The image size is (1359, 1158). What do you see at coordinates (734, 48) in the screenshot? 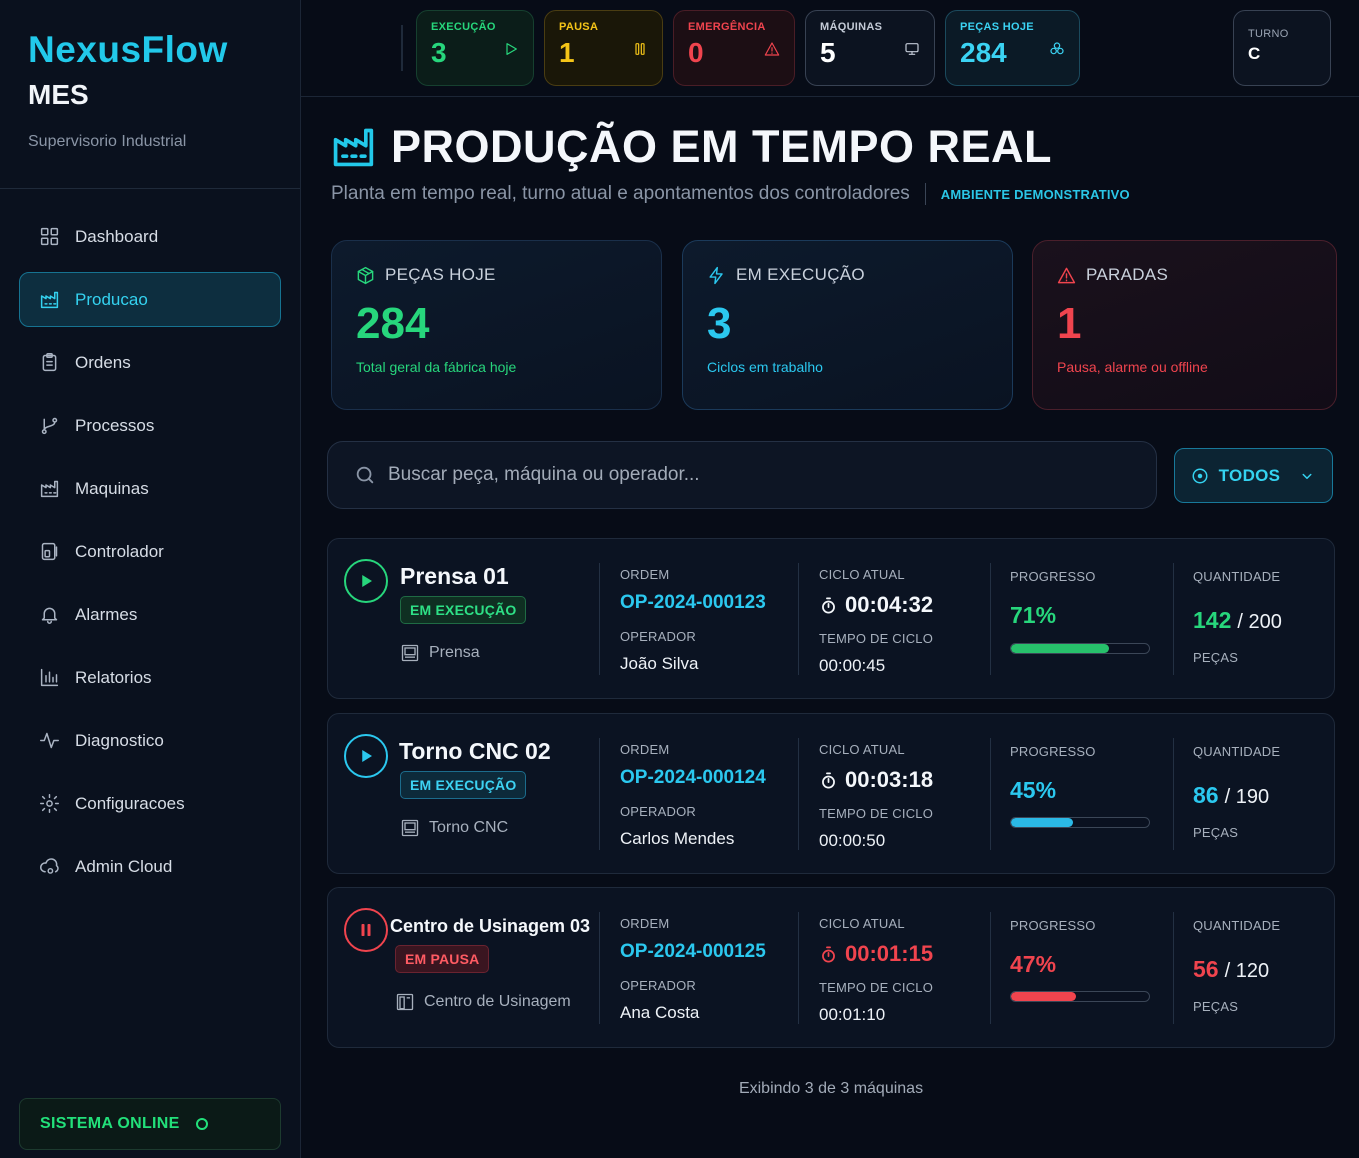
I see `kpi-emergencia: EMERGÊNCIA 0` at bounding box center [734, 48].